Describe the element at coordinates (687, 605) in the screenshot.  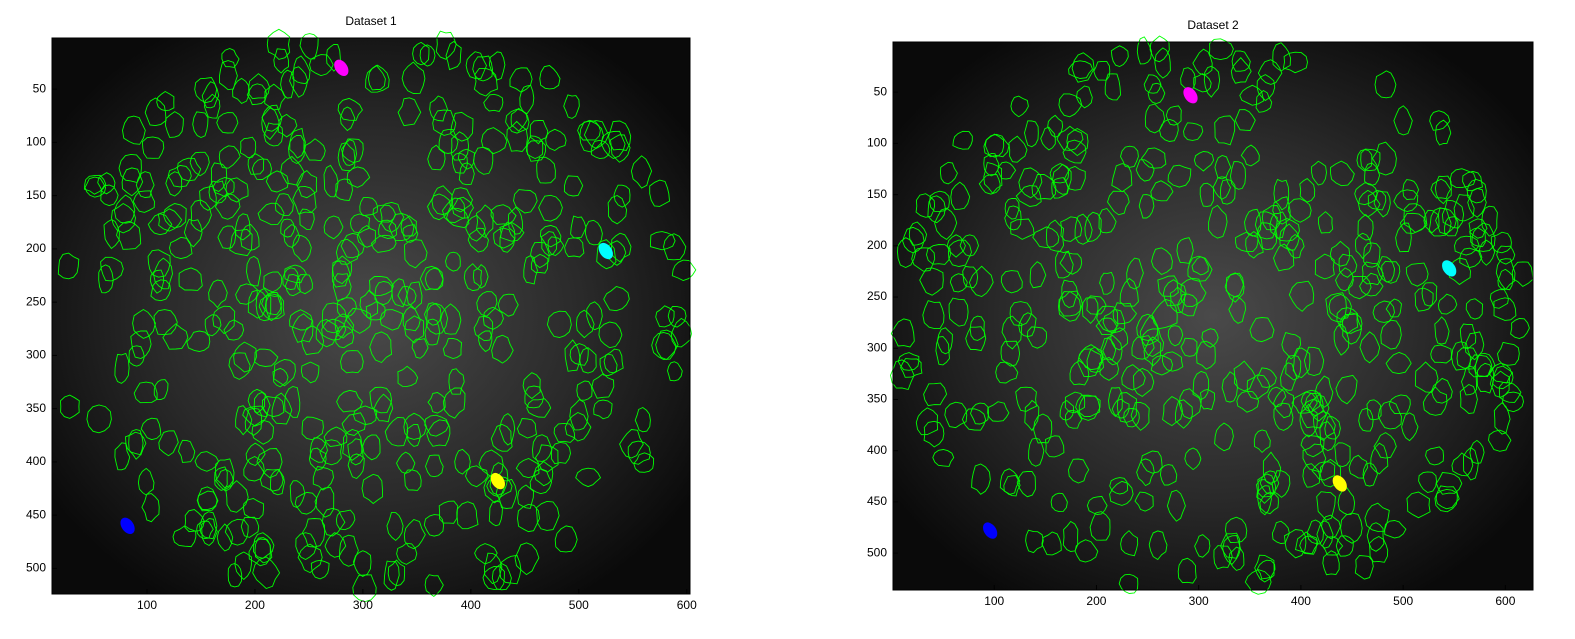
I see `x-tick-label: 600` at that location.